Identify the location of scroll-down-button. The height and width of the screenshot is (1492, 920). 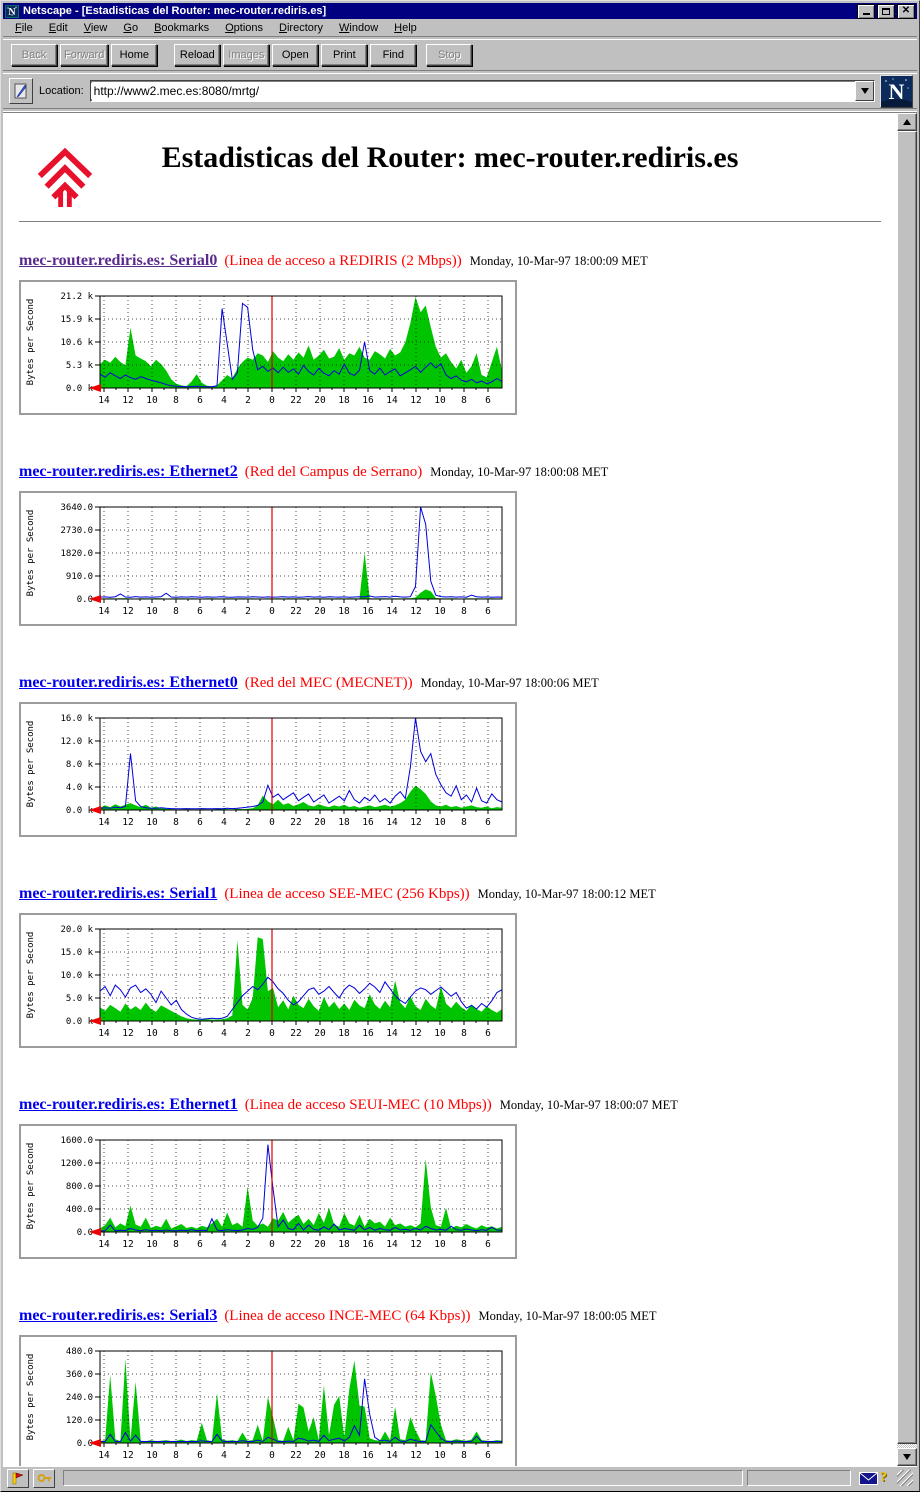
(907, 1457).